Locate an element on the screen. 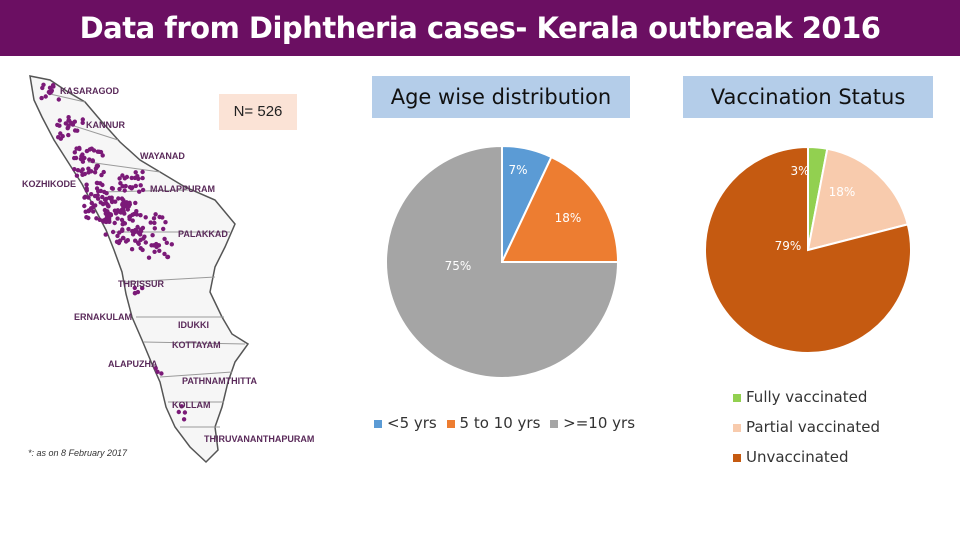 Image resolution: width=960 pixels, height=540 pixels. legend-label: <5 yrs is located at coordinates (412, 423).